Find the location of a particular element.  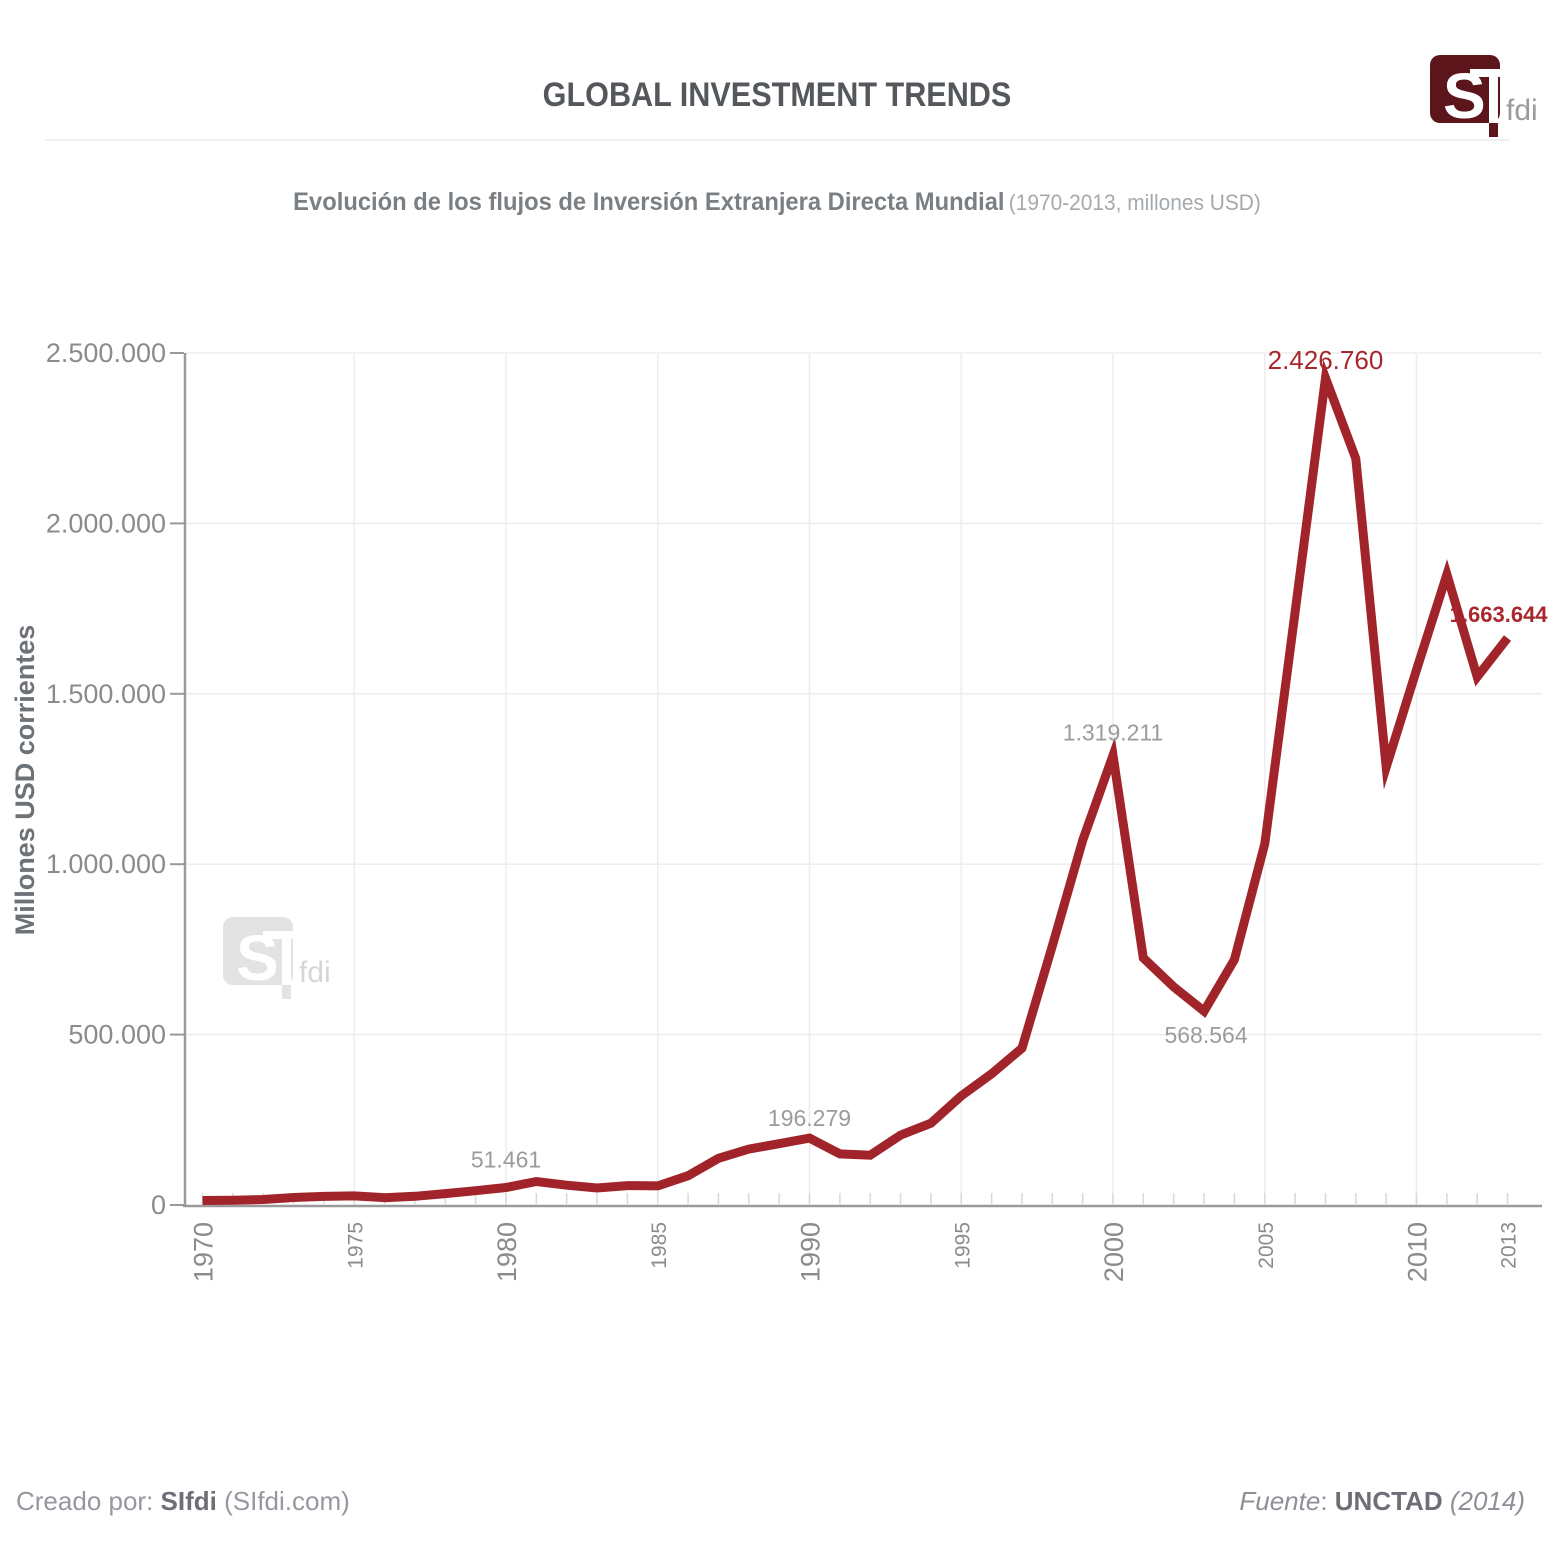

x-tick-label: 2010 is located at coordinates (1418, 1252).